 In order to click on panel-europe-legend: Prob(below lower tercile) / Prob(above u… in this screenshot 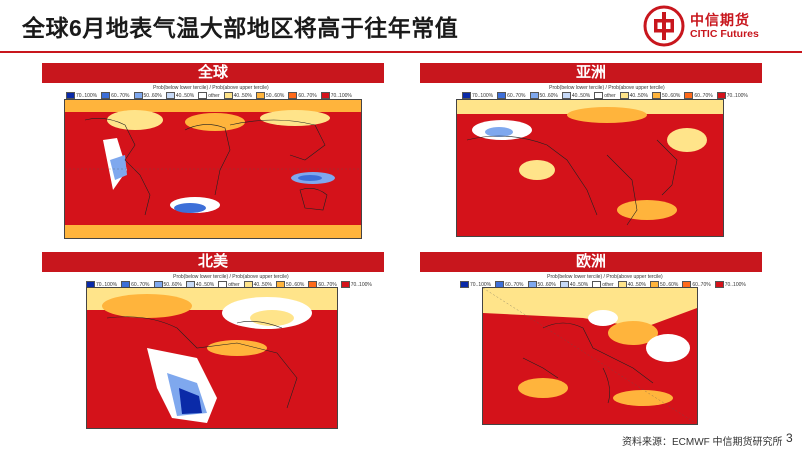, I will do `click(605, 281)`.